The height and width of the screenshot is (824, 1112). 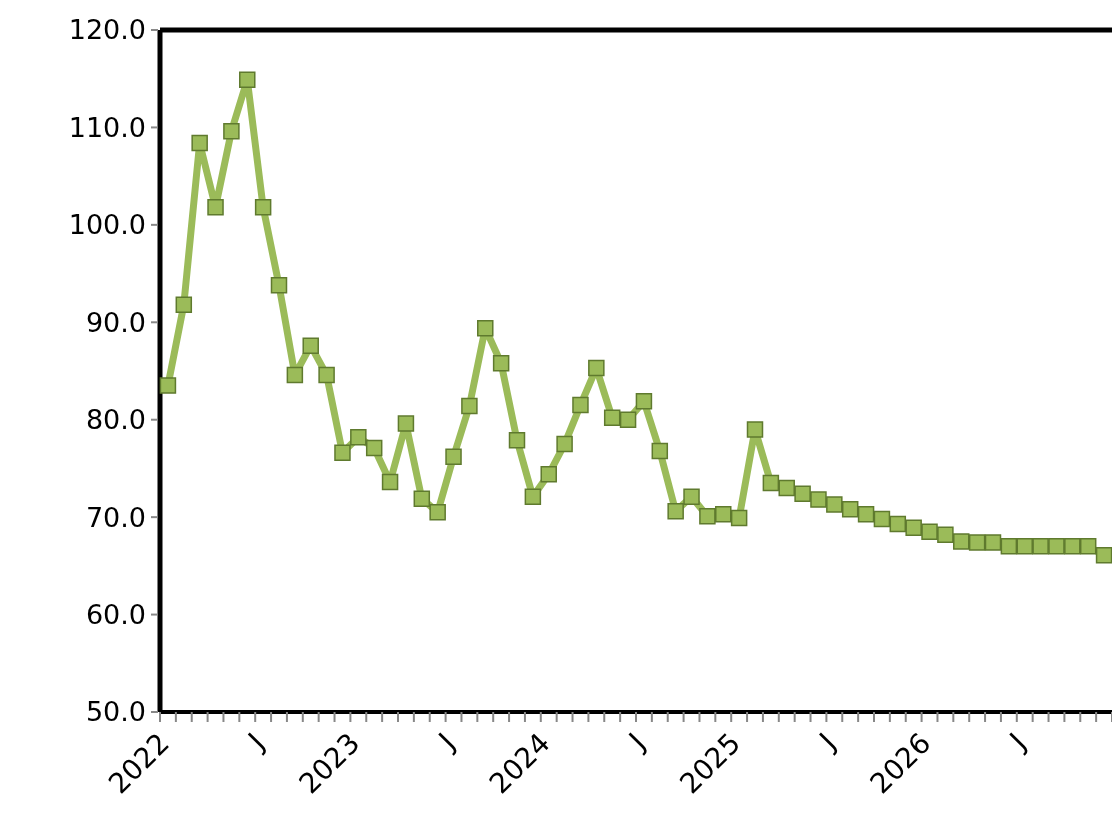 I want to click on y-tick-label: 100.0, so click(x=107, y=225).